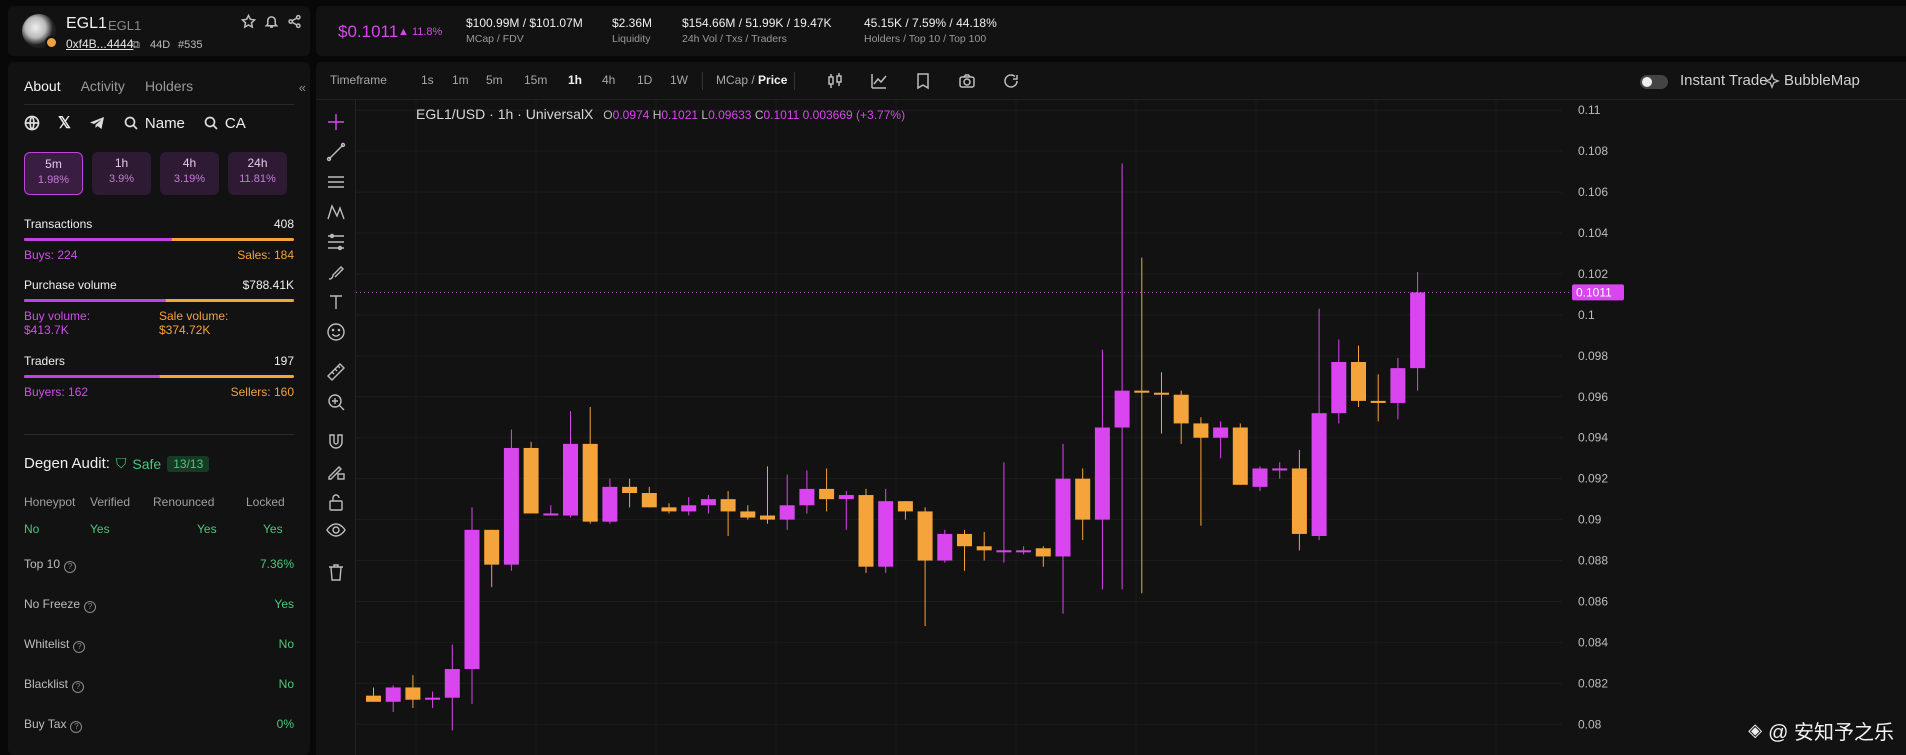  I want to click on audit-item-label: Top 10, so click(42, 564).